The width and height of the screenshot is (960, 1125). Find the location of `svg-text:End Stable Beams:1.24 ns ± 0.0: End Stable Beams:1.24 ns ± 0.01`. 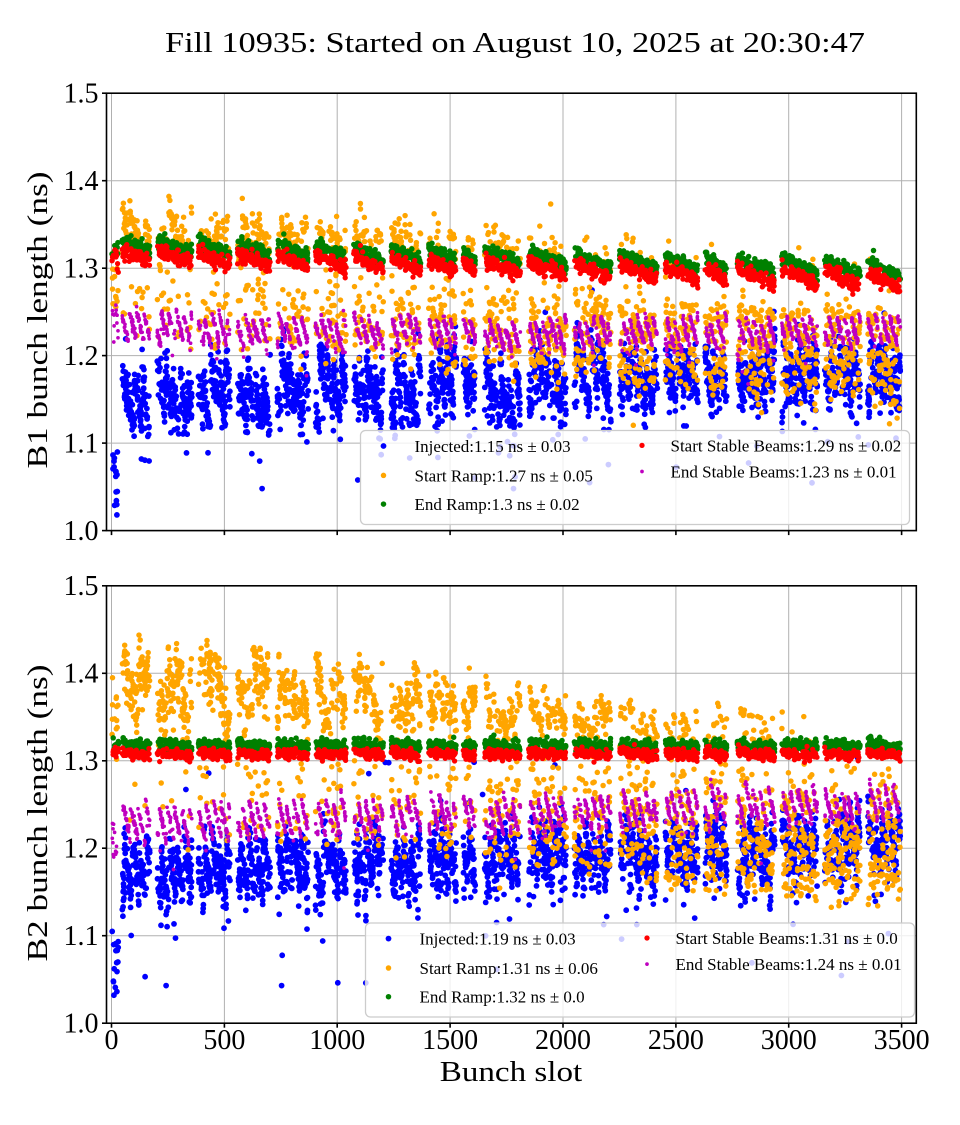

svg-text:End Stable Beams:1.24 ns ± 0.0: End Stable Beams:1.24 ns ± 0.01 is located at coordinates (789, 964).